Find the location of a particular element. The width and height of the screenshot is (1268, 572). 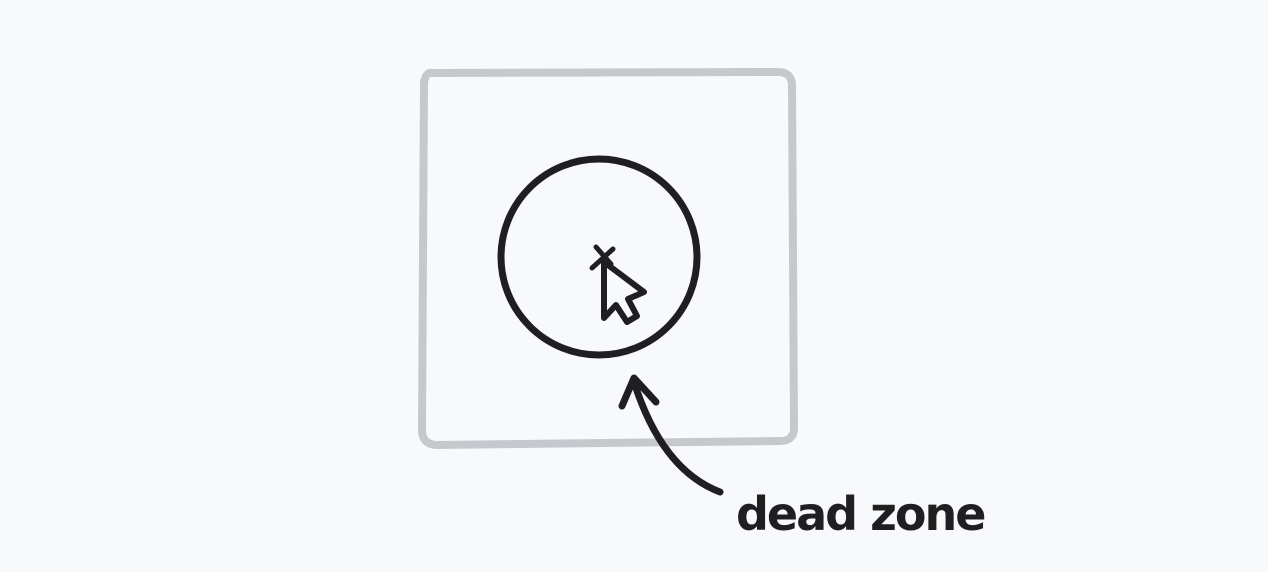

annotation-arrow is located at coordinates (671, 435).